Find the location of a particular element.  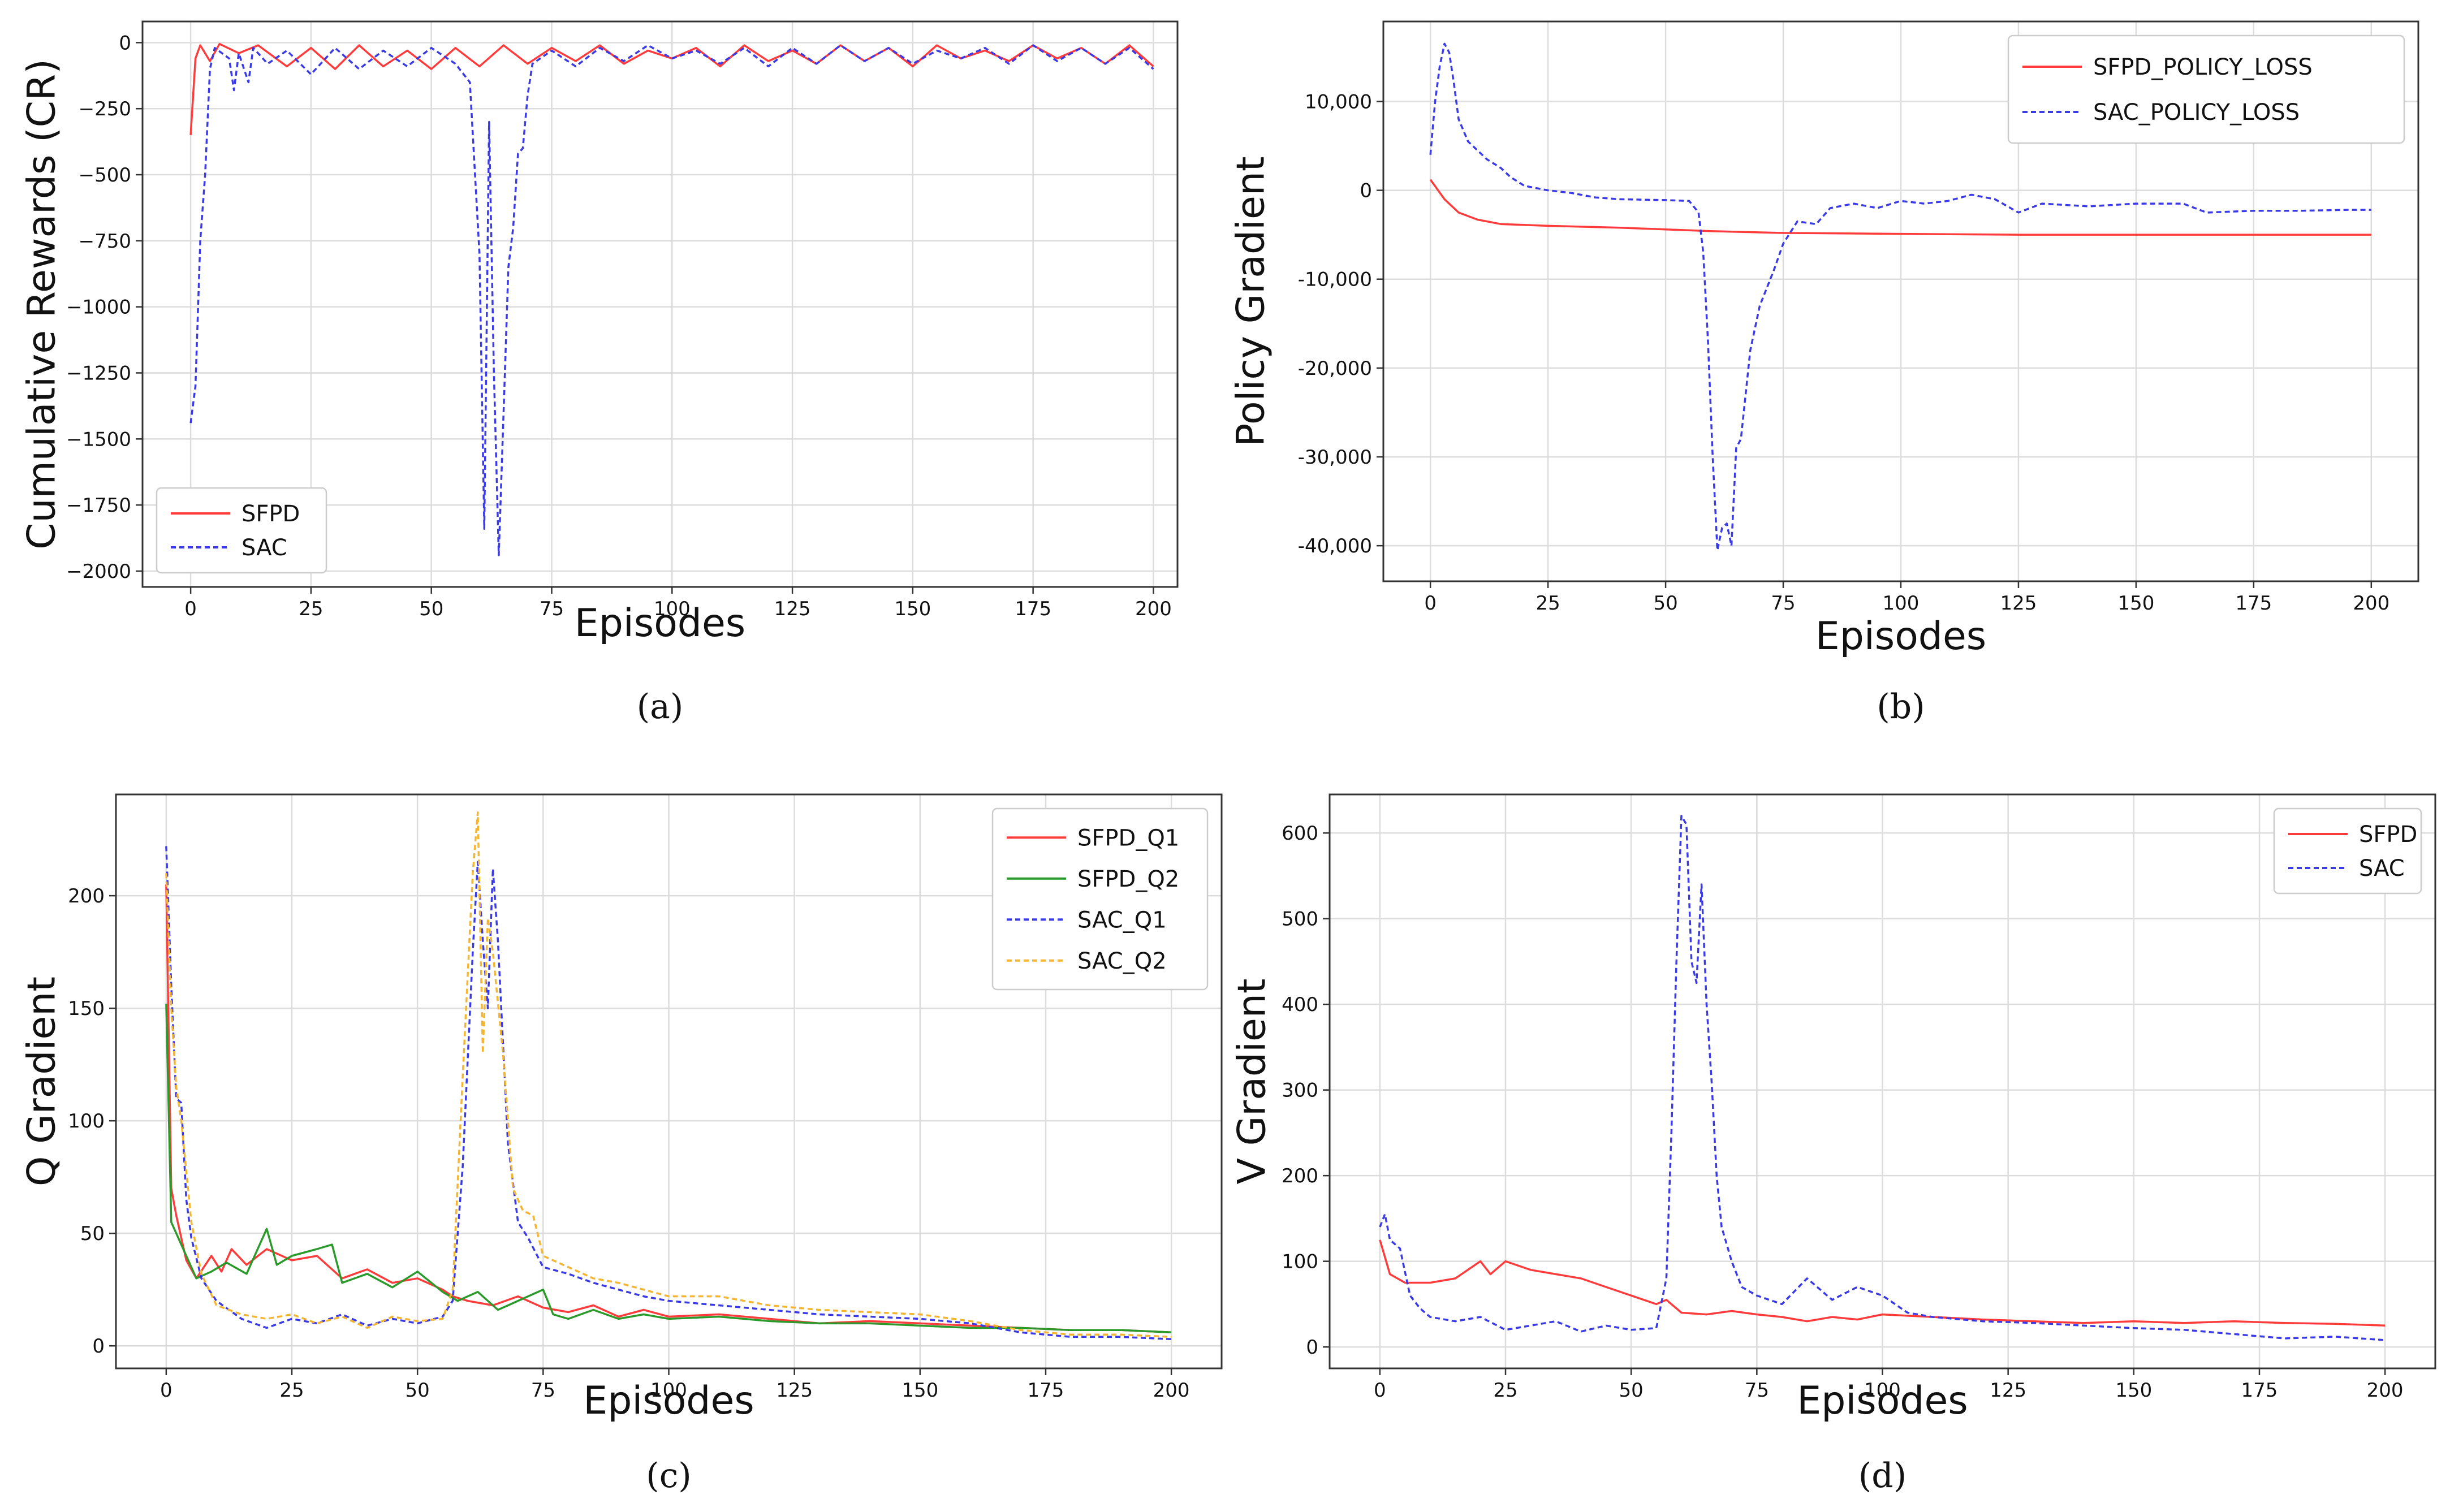

legend-label: SAC_Q2 is located at coordinates (1122, 961).